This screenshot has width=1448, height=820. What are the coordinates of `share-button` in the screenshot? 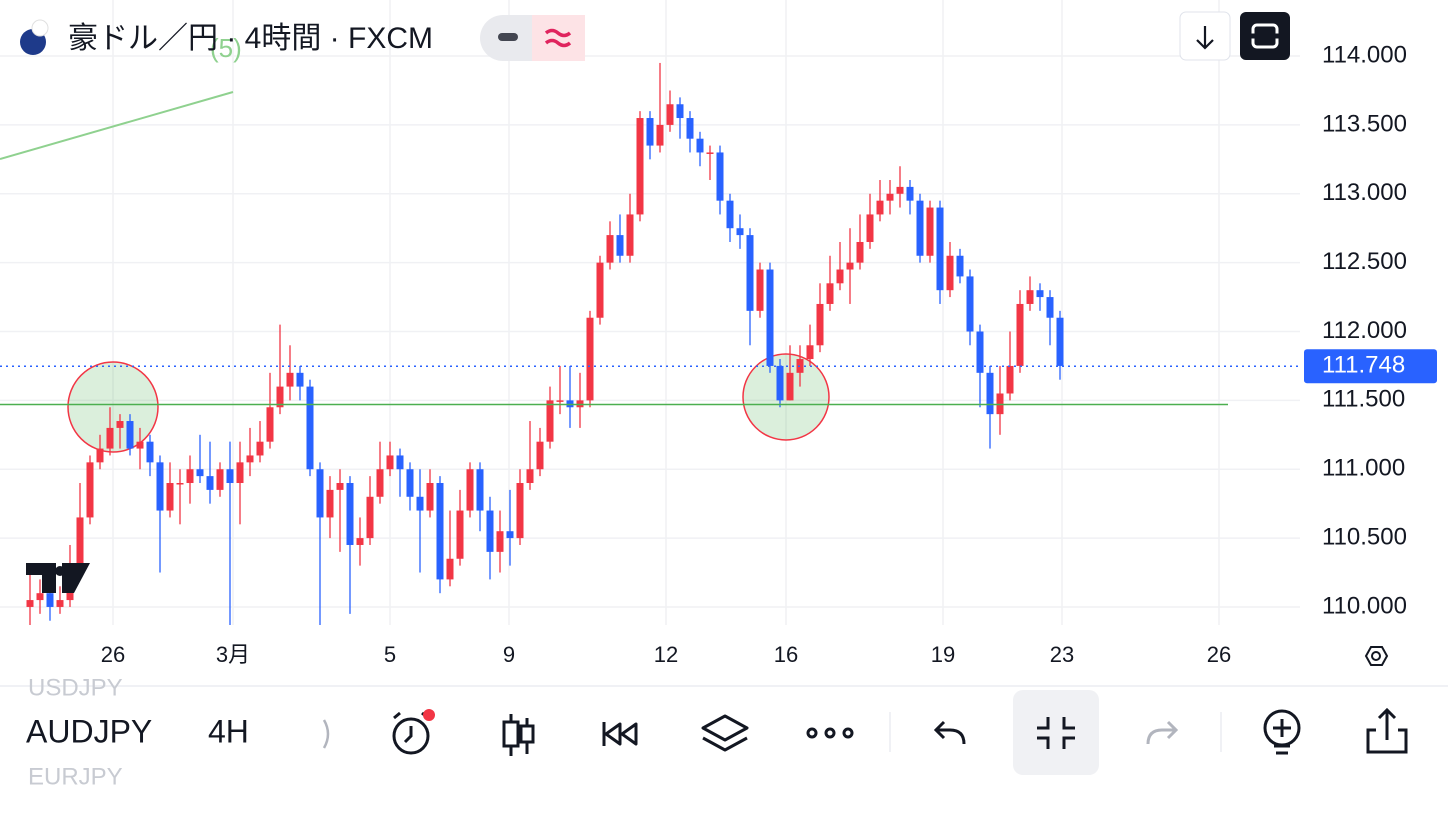 It's located at (1387, 730).